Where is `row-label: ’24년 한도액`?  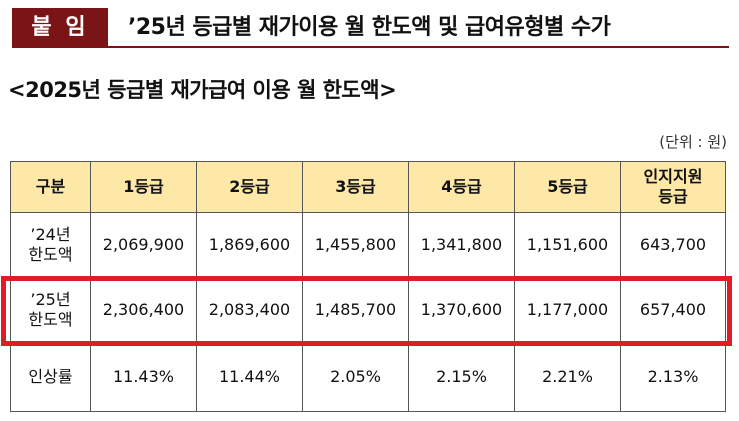
row-label: ’24년 한도액 is located at coordinates (50, 245).